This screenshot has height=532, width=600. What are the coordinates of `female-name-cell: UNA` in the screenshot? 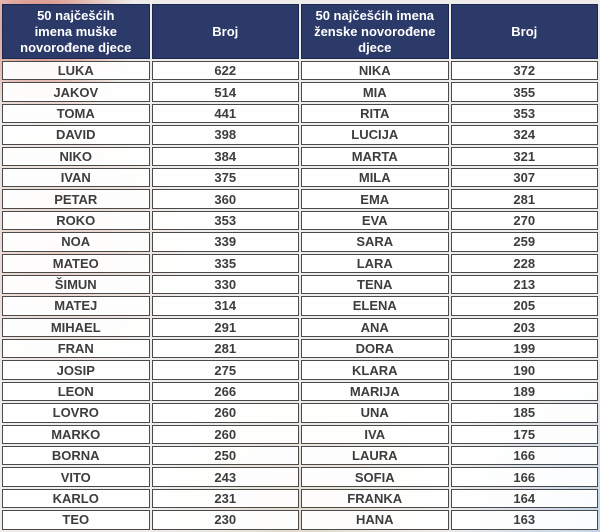 It's located at (375, 413).